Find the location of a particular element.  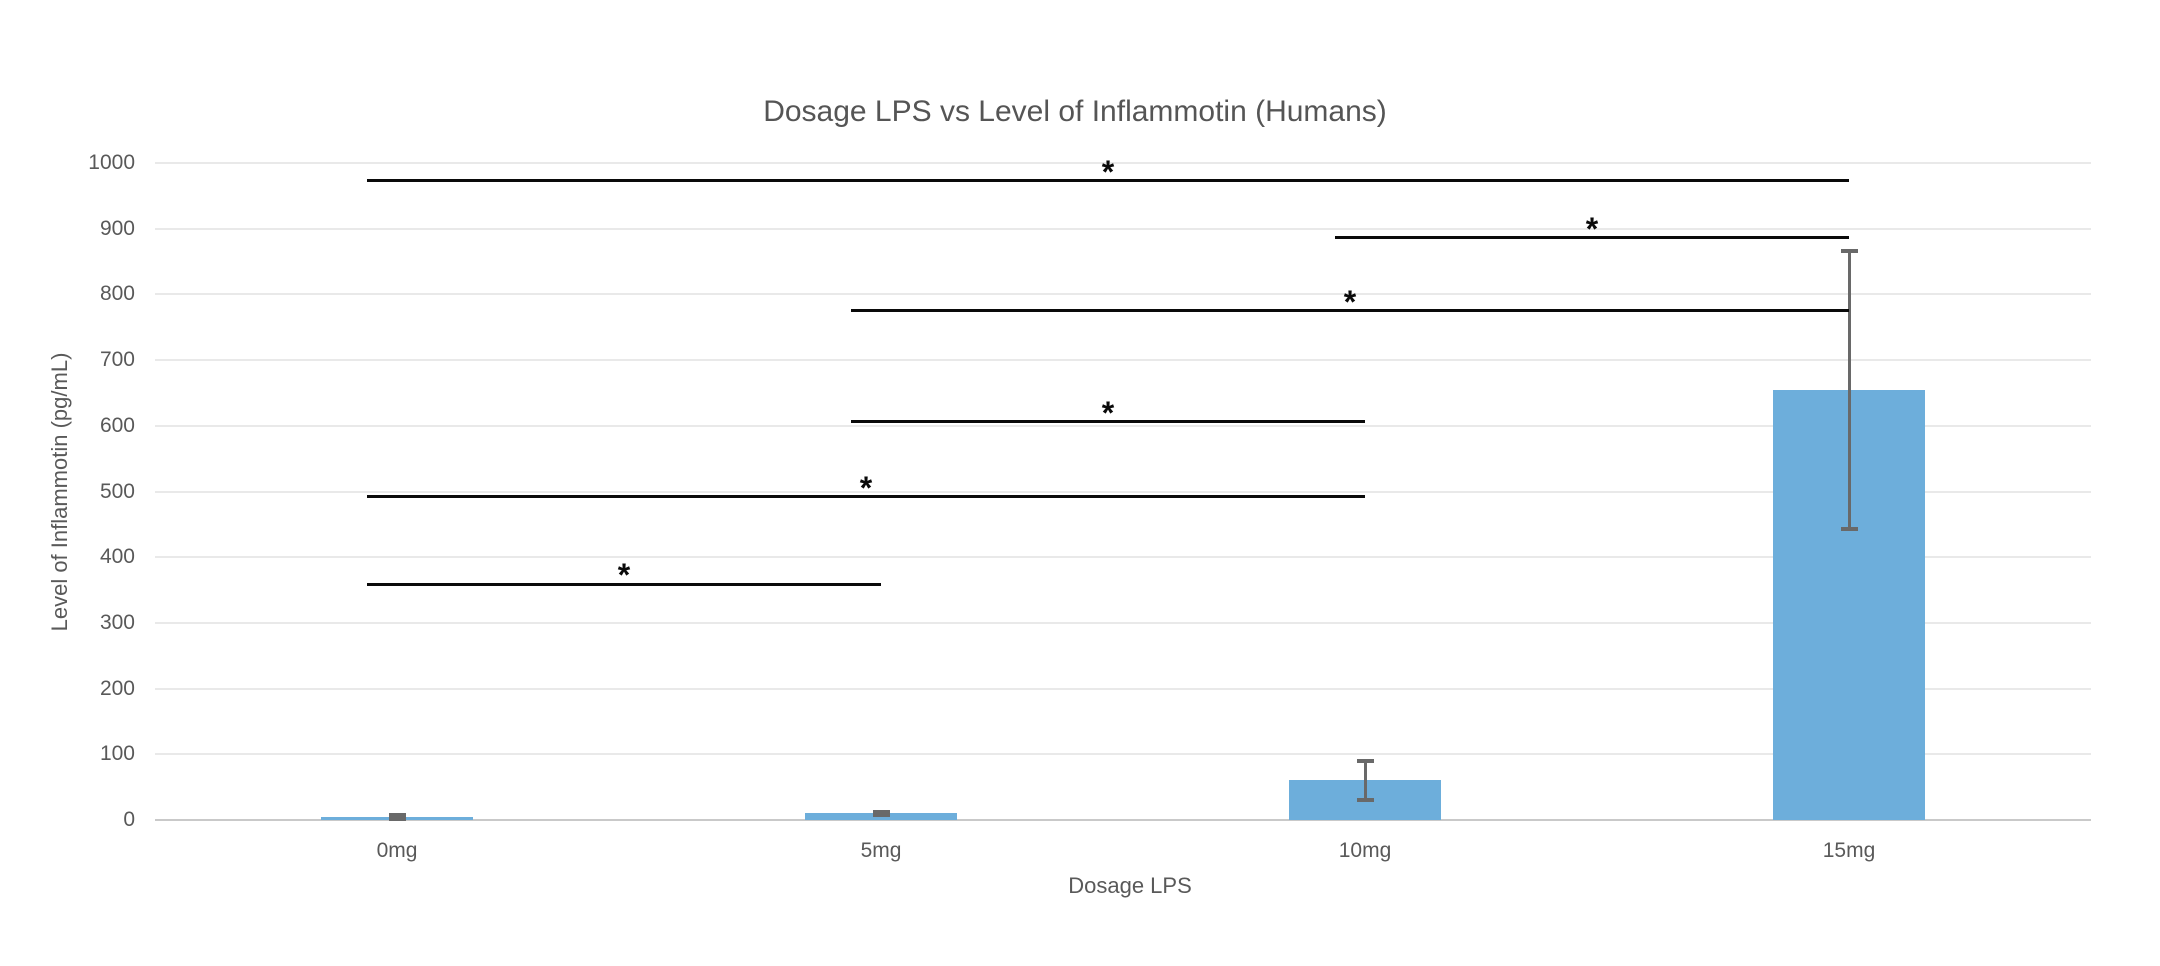

significance-asterisk-10mg-15mg: * is located at coordinates (1592, 228).